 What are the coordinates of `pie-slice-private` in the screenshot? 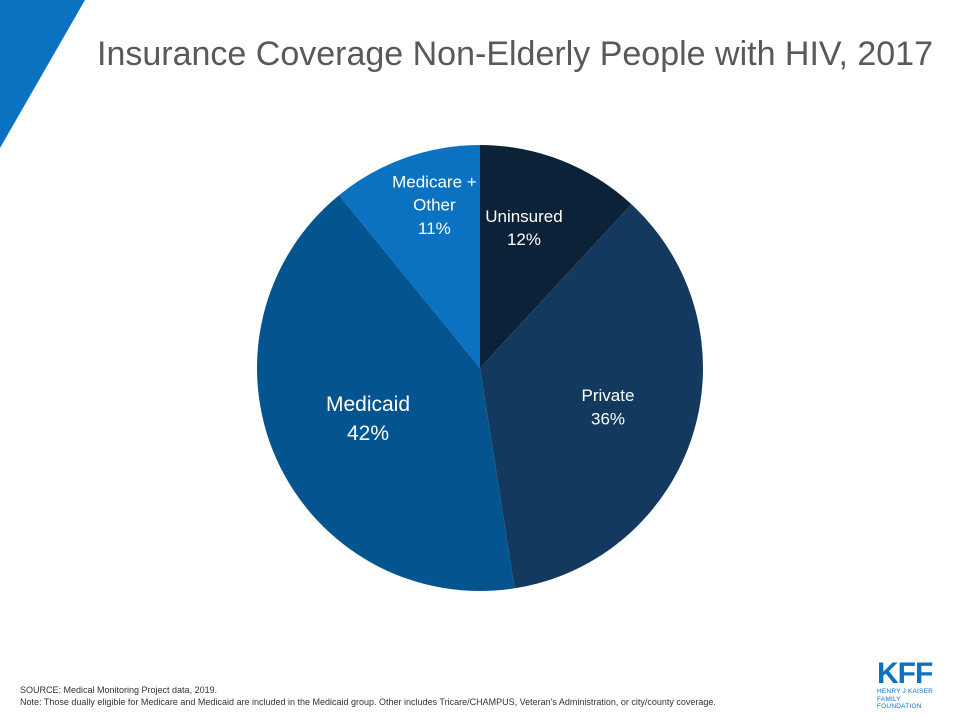 It's located at (592, 396).